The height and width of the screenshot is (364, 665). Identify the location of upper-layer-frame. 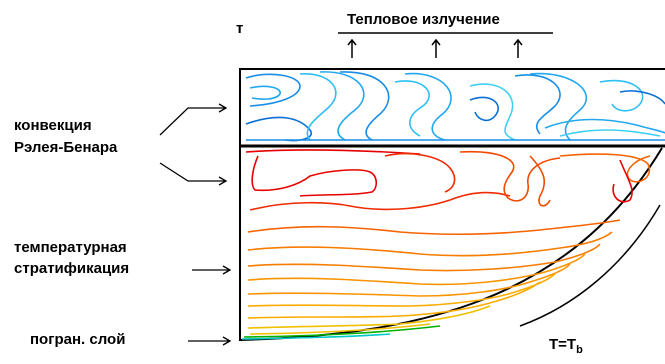
(452, 107).